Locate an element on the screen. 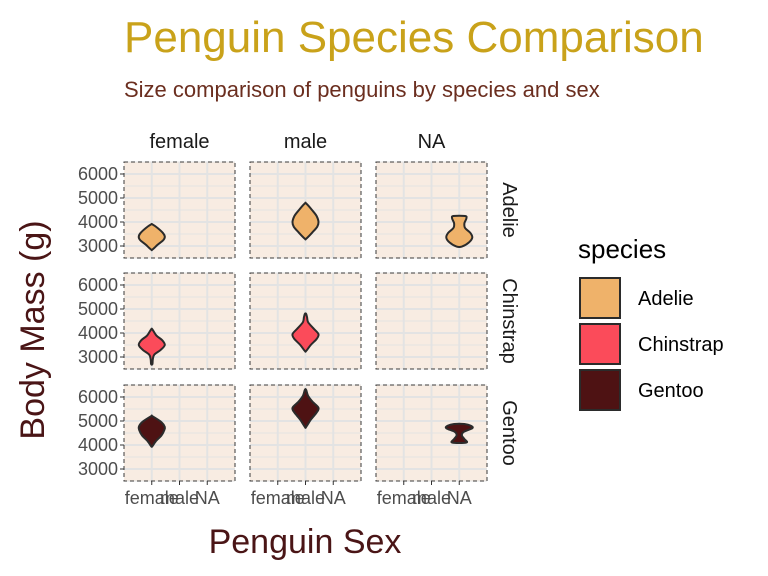 The image size is (768, 576). column-facet-label: female is located at coordinates (179, 142).